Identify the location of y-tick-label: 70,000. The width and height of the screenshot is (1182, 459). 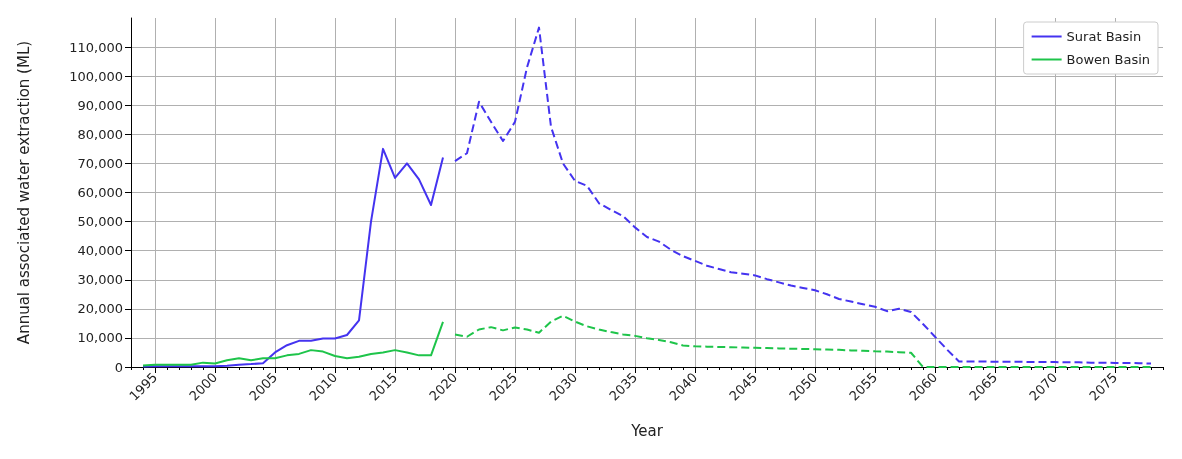
(100, 163).